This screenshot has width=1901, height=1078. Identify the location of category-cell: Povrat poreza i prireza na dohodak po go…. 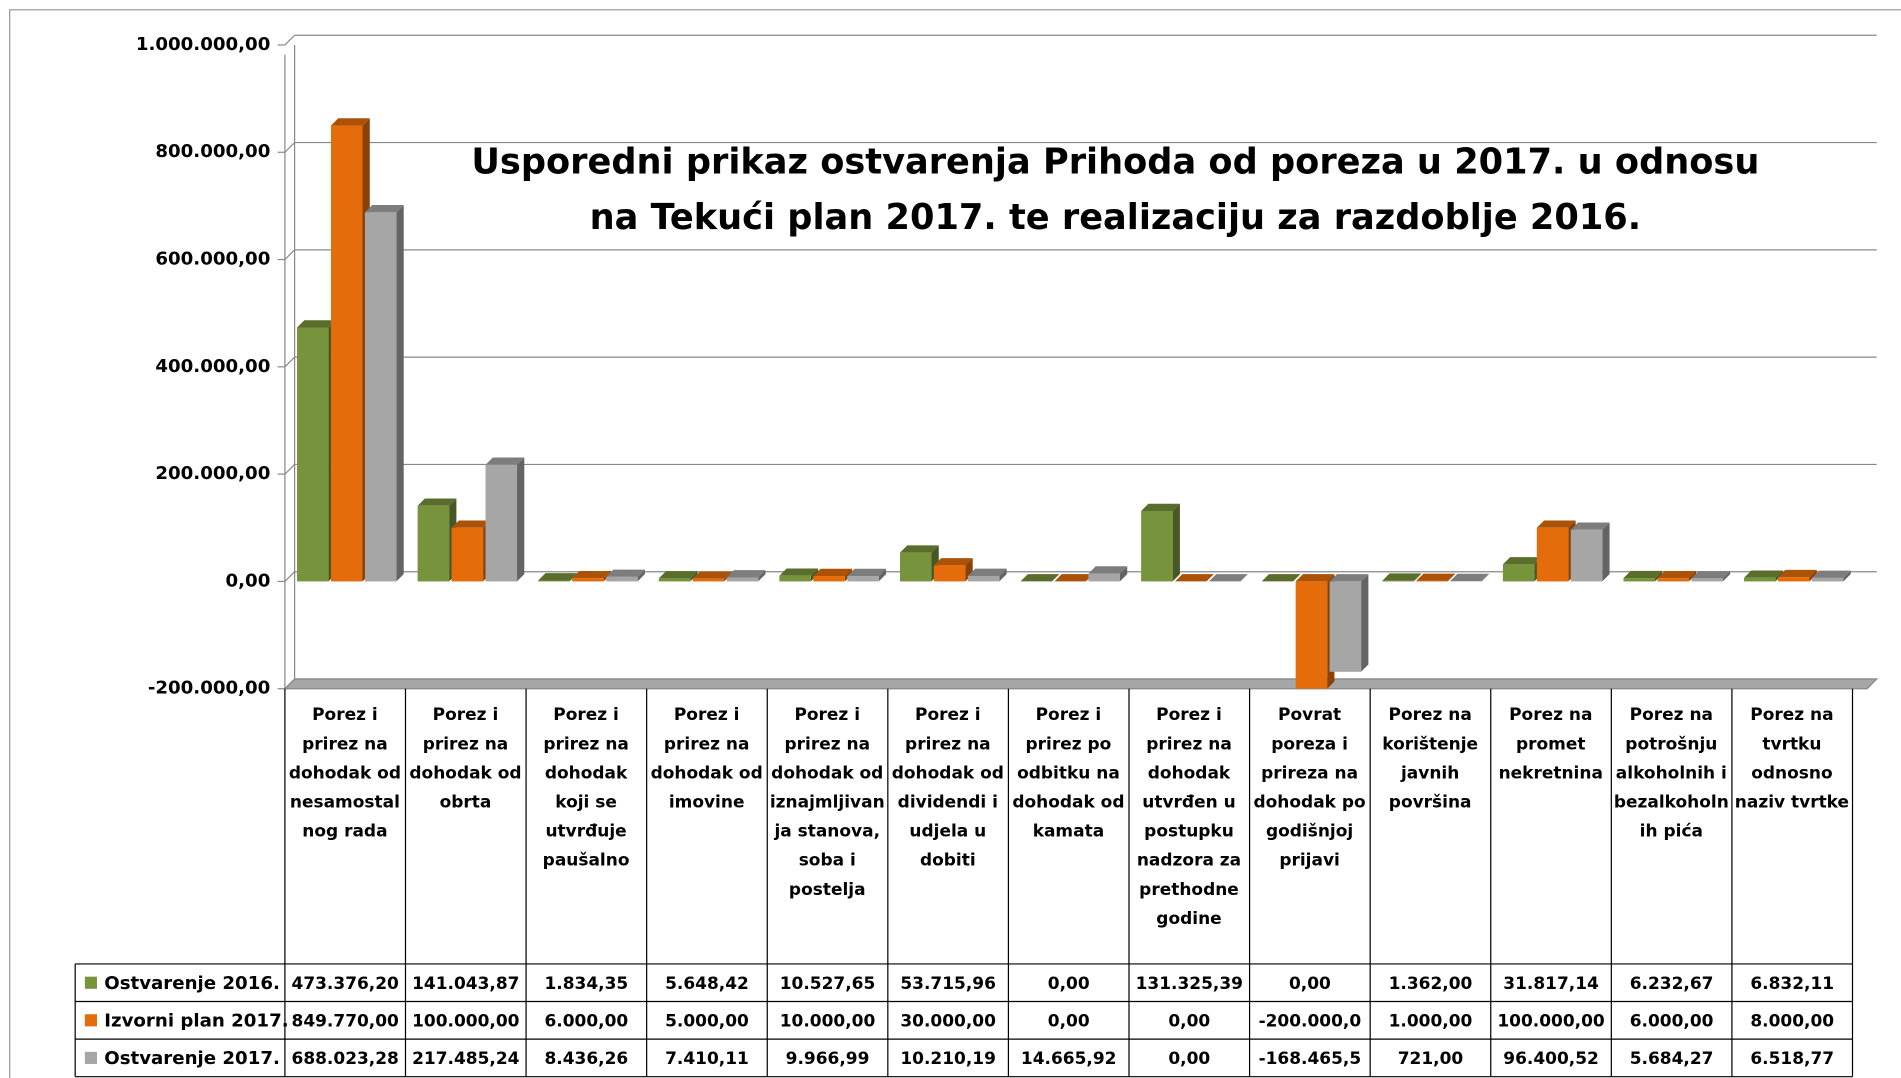
(1309, 788).